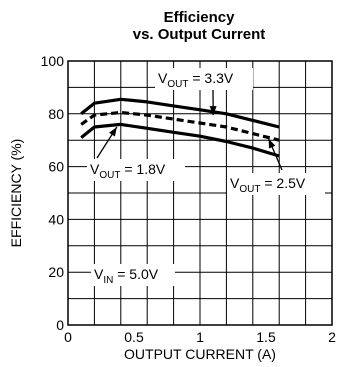 The image size is (337, 367). Describe the element at coordinates (200, 354) in the screenshot. I see `x-axis-label: OUTPUT CURRENT (A)` at that location.